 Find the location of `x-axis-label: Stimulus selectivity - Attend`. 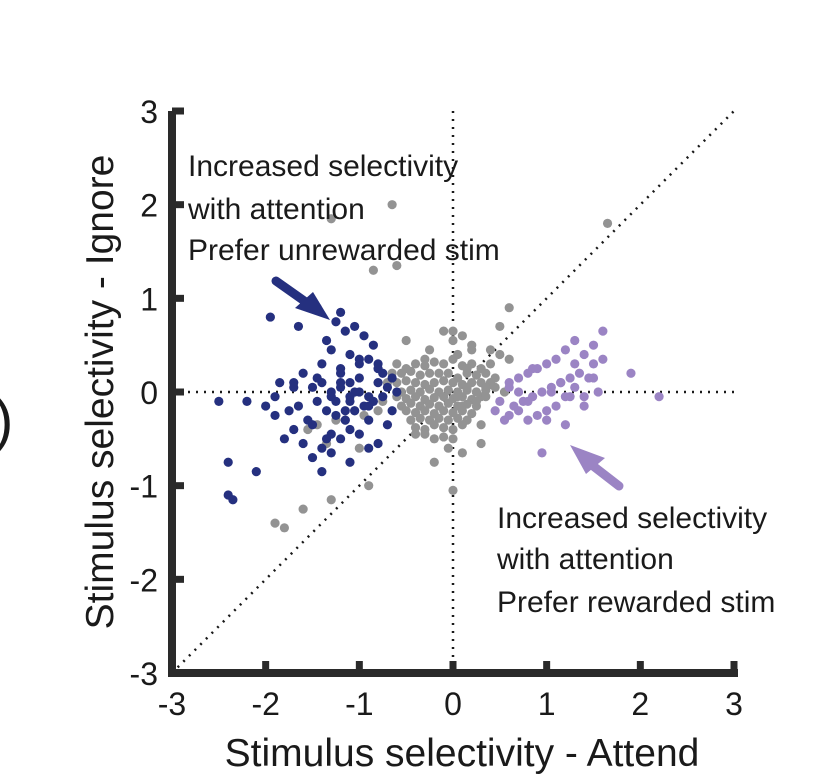

x-axis-label: Stimulus selectivity - Attend is located at coordinates (462, 753).